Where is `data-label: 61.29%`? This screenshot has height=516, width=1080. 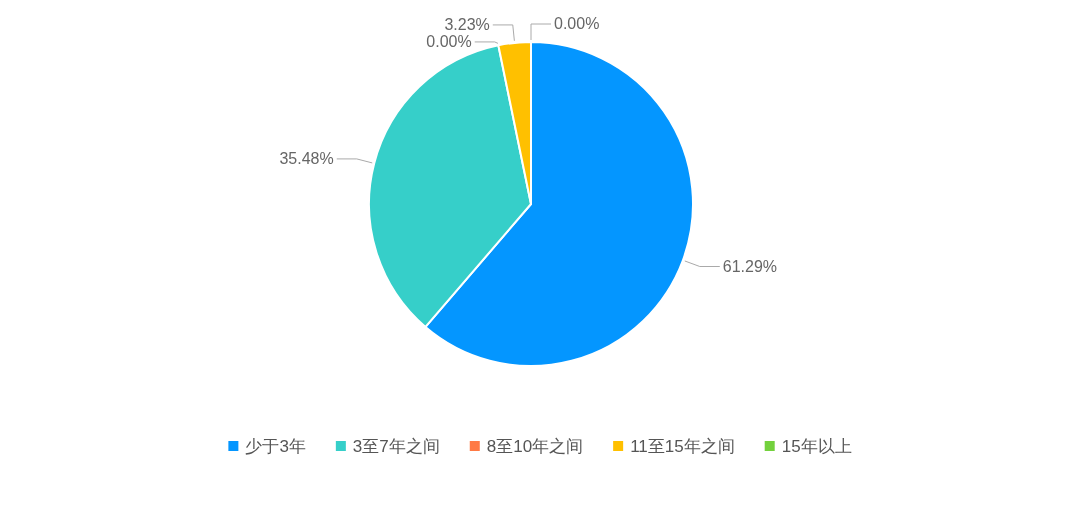 data-label: 61.29% is located at coordinates (750, 266).